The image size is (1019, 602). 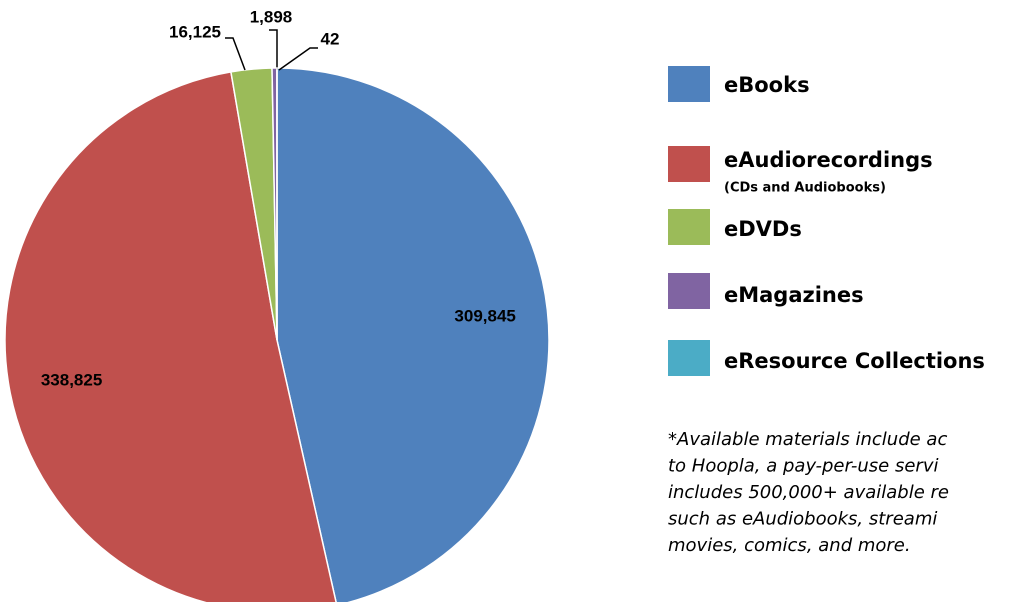 I want to click on legend-label: eDVDs, so click(x=763, y=229).